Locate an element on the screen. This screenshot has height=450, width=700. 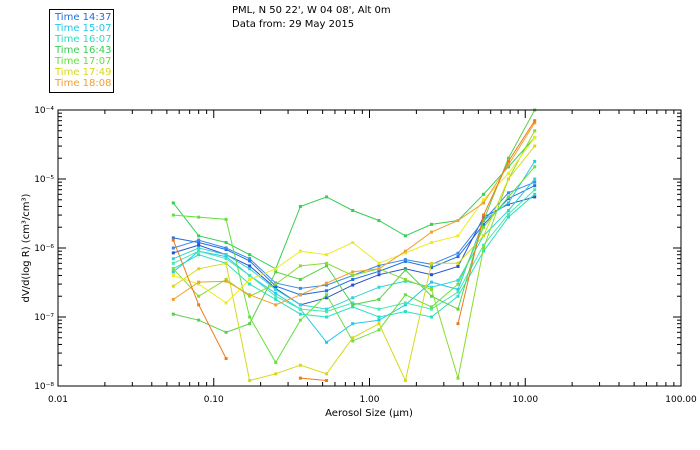
y-tick-label: 10⁻⁵ is located at coordinates (44, 180).